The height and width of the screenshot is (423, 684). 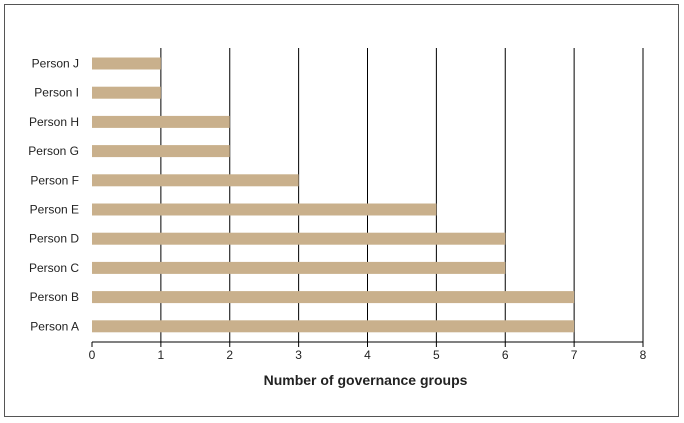 I want to click on category-label: Person F, so click(x=54, y=180).